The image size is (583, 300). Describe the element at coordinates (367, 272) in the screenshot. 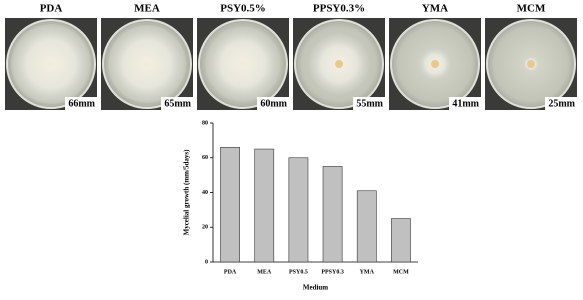

I see `x-tick-label: YMA` at that location.